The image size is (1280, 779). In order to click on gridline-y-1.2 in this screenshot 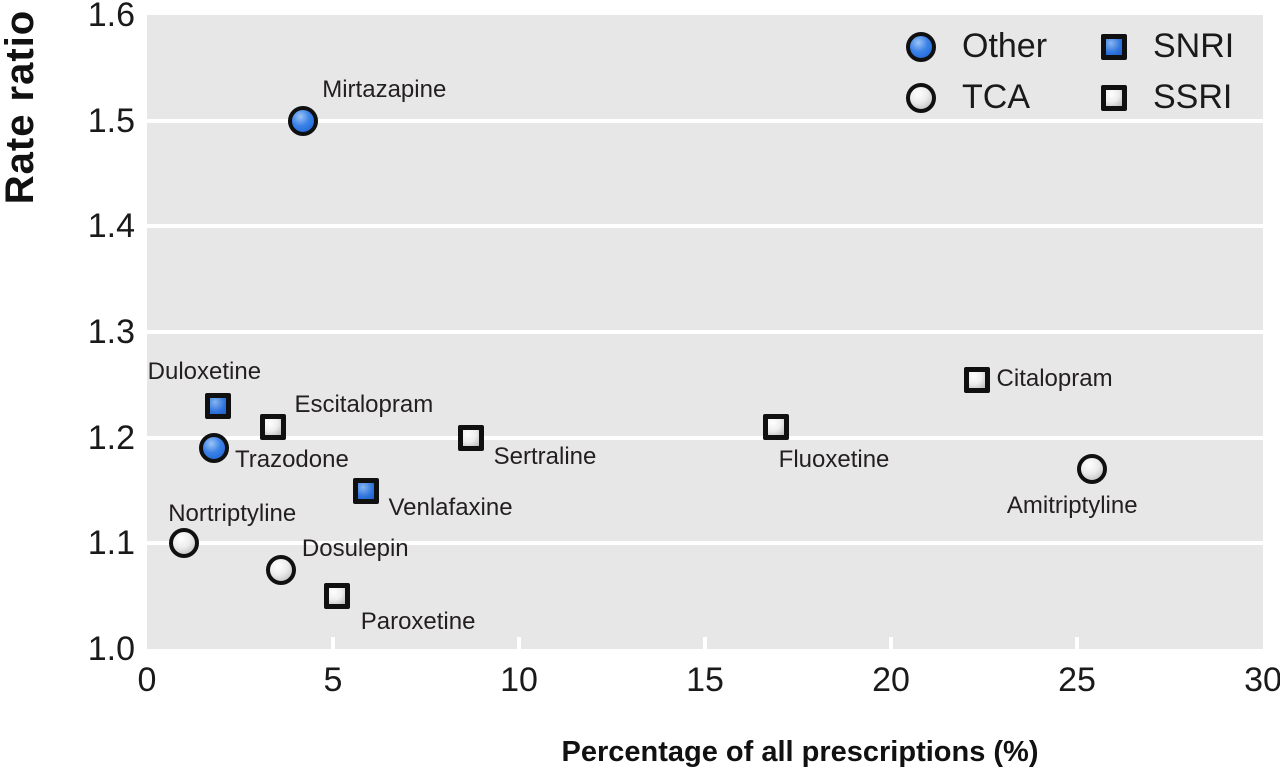, I will do `click(705, 437)`.